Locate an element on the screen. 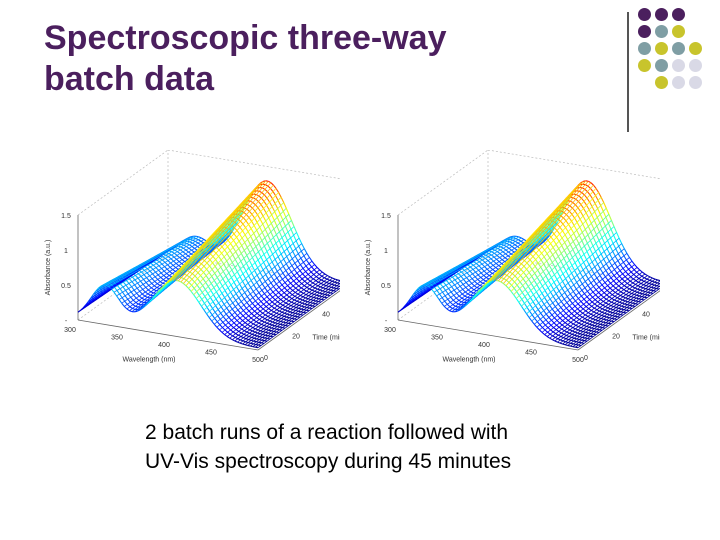 Image resolution: width=720 pixels, height=540 pixels. wavelength-tick-label: 400 is located at coordinates (164, 345).